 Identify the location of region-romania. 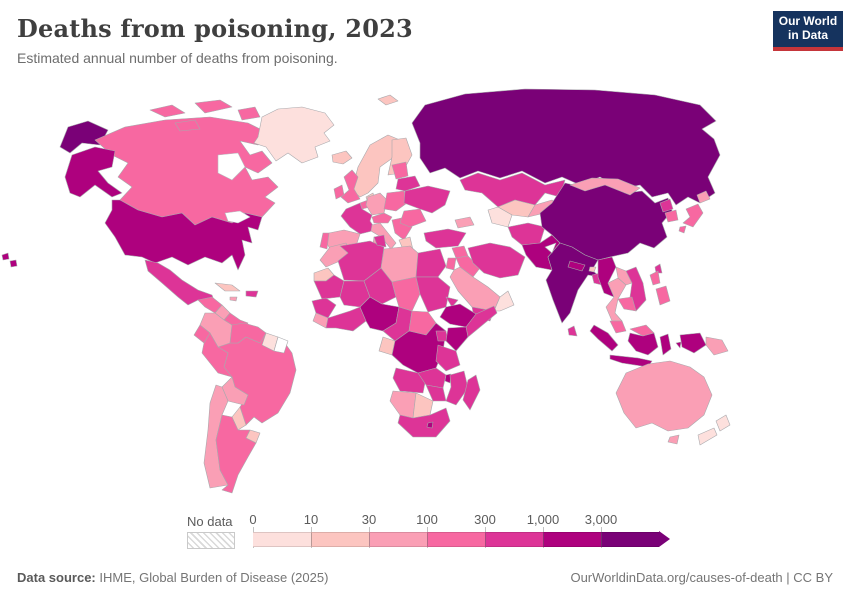
(413, 218).